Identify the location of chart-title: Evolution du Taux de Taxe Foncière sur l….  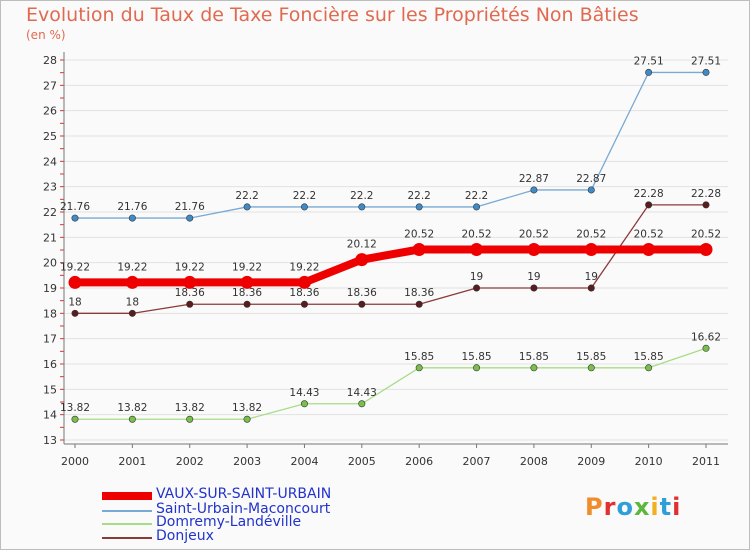
(332, 15).